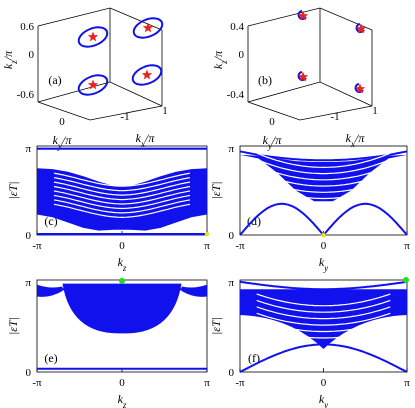 The image size is (415, 408). What do you see at coordinates (323, 219) in the screenshot?
I see `edge-band-lower` at bounding box center [323, 219].